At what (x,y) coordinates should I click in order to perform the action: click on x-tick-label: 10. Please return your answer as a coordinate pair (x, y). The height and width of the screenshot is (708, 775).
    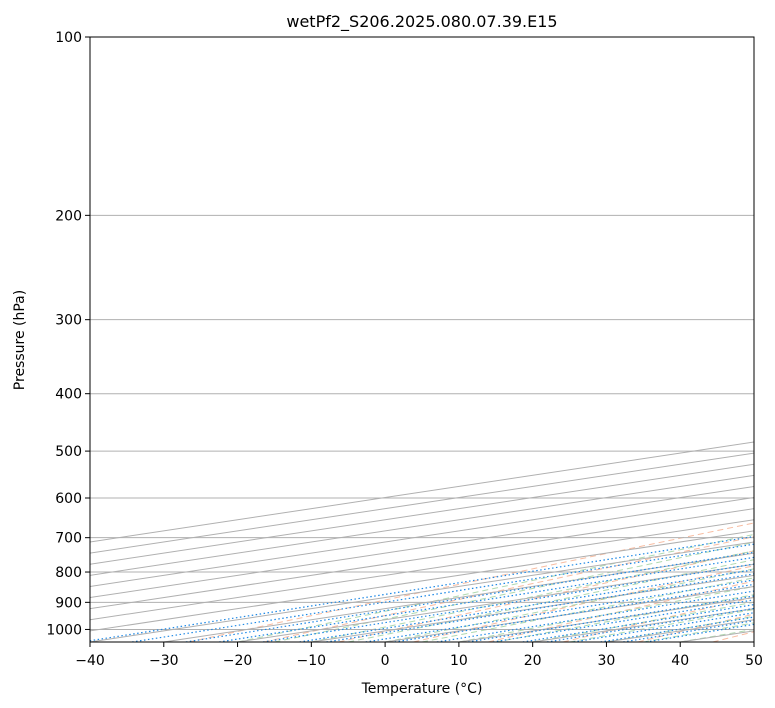
    Looking at the image, I should click on (459, 661).